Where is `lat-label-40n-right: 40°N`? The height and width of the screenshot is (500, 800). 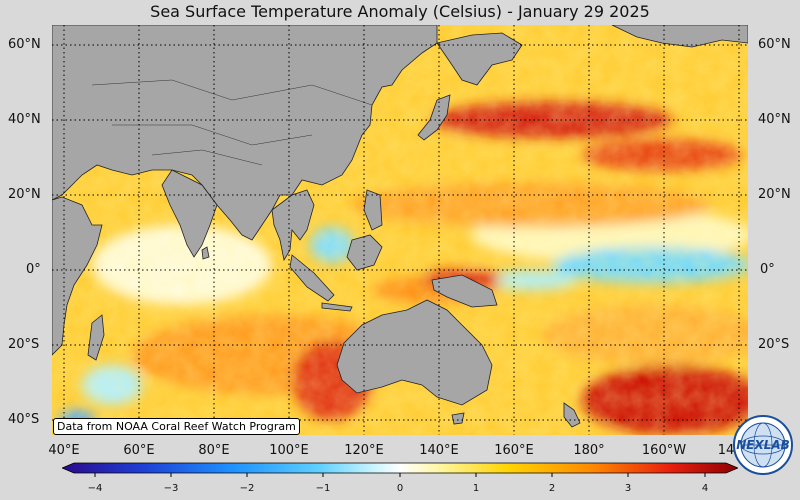
lat-label-40n-right: 40°N is located at coordinates (774, 119).